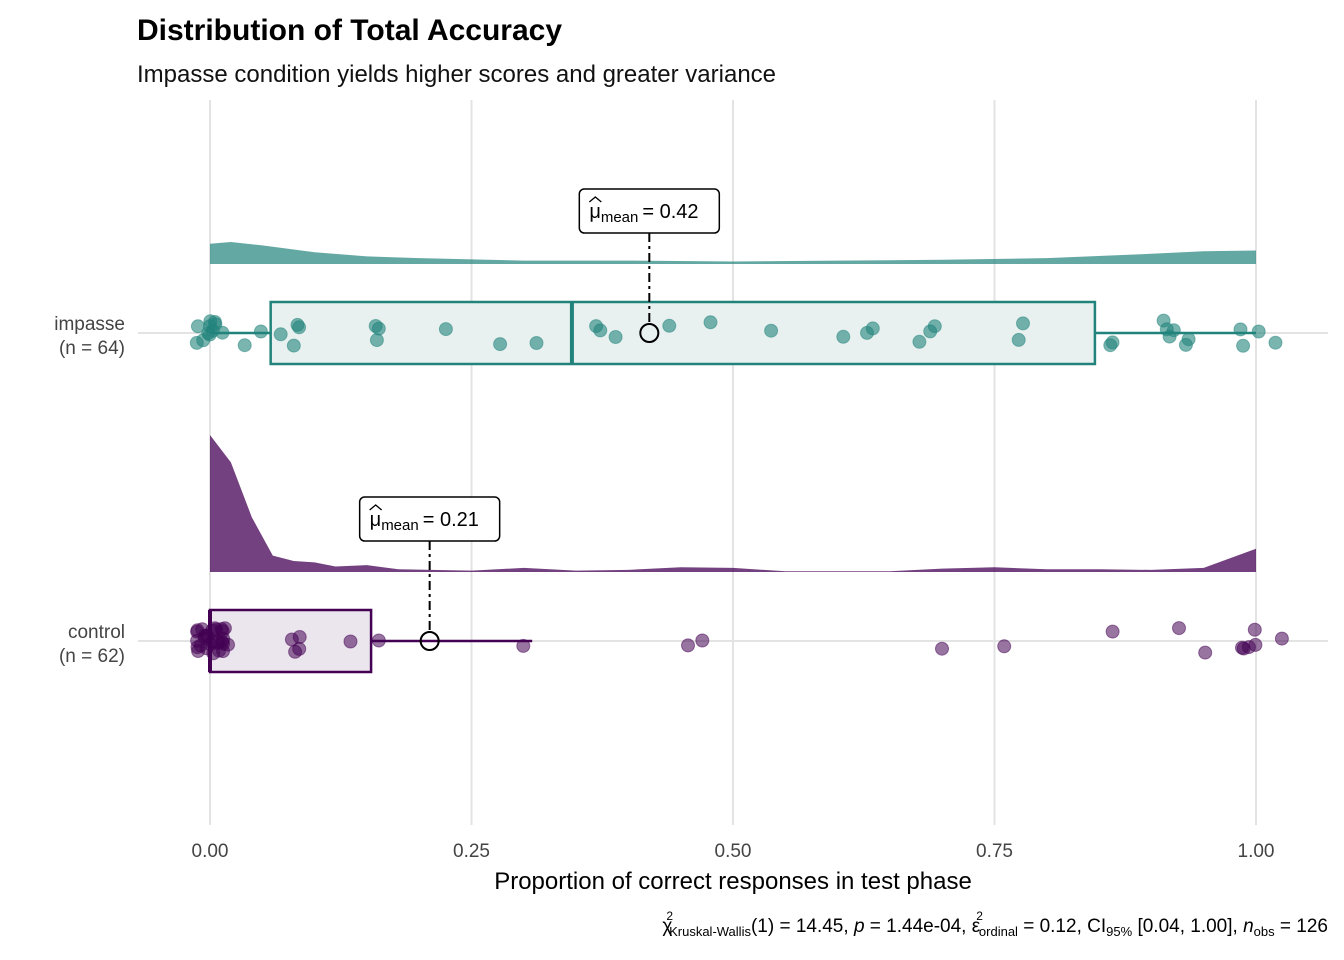 This screenshot has width=1344, height=960. What do you see at coordinates (649, 333) in the screenshot?
I see `mean-marker-impasse` at bounding box center [649, 333].